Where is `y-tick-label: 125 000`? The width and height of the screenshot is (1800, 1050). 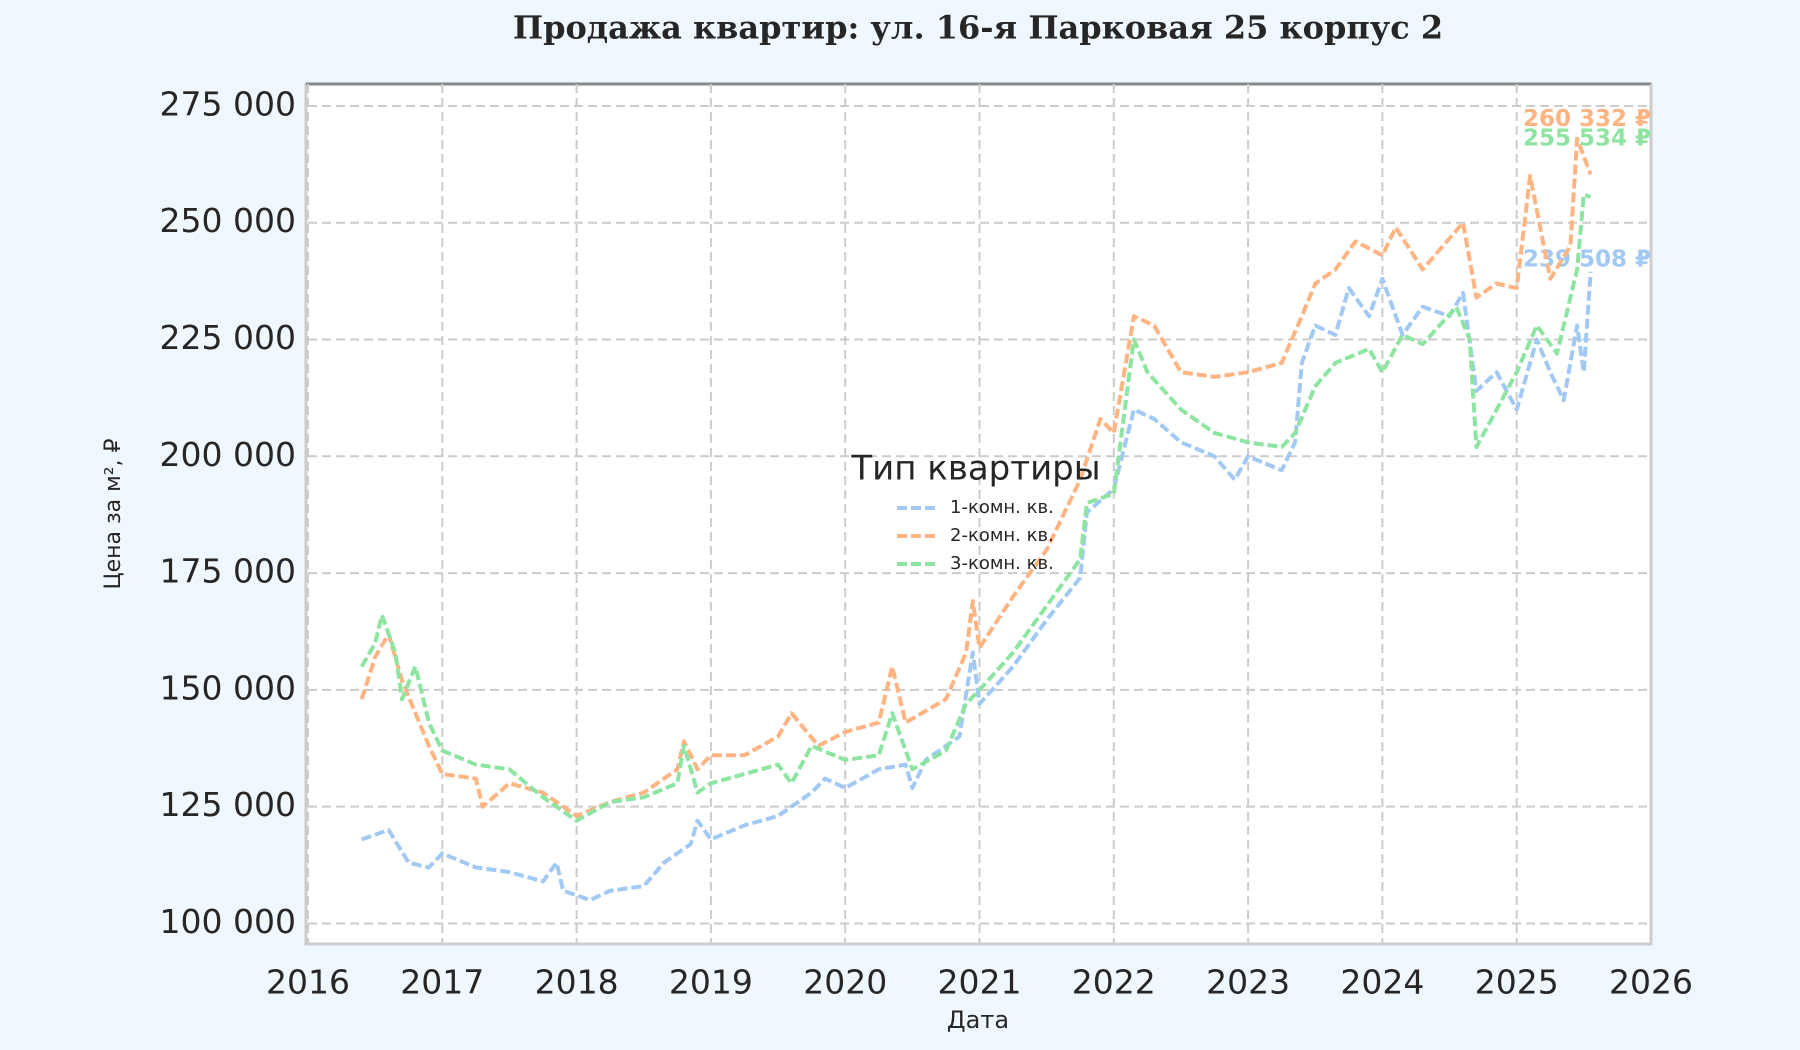
y-tick-label: 125 000 is located at coordinates (228, 804).